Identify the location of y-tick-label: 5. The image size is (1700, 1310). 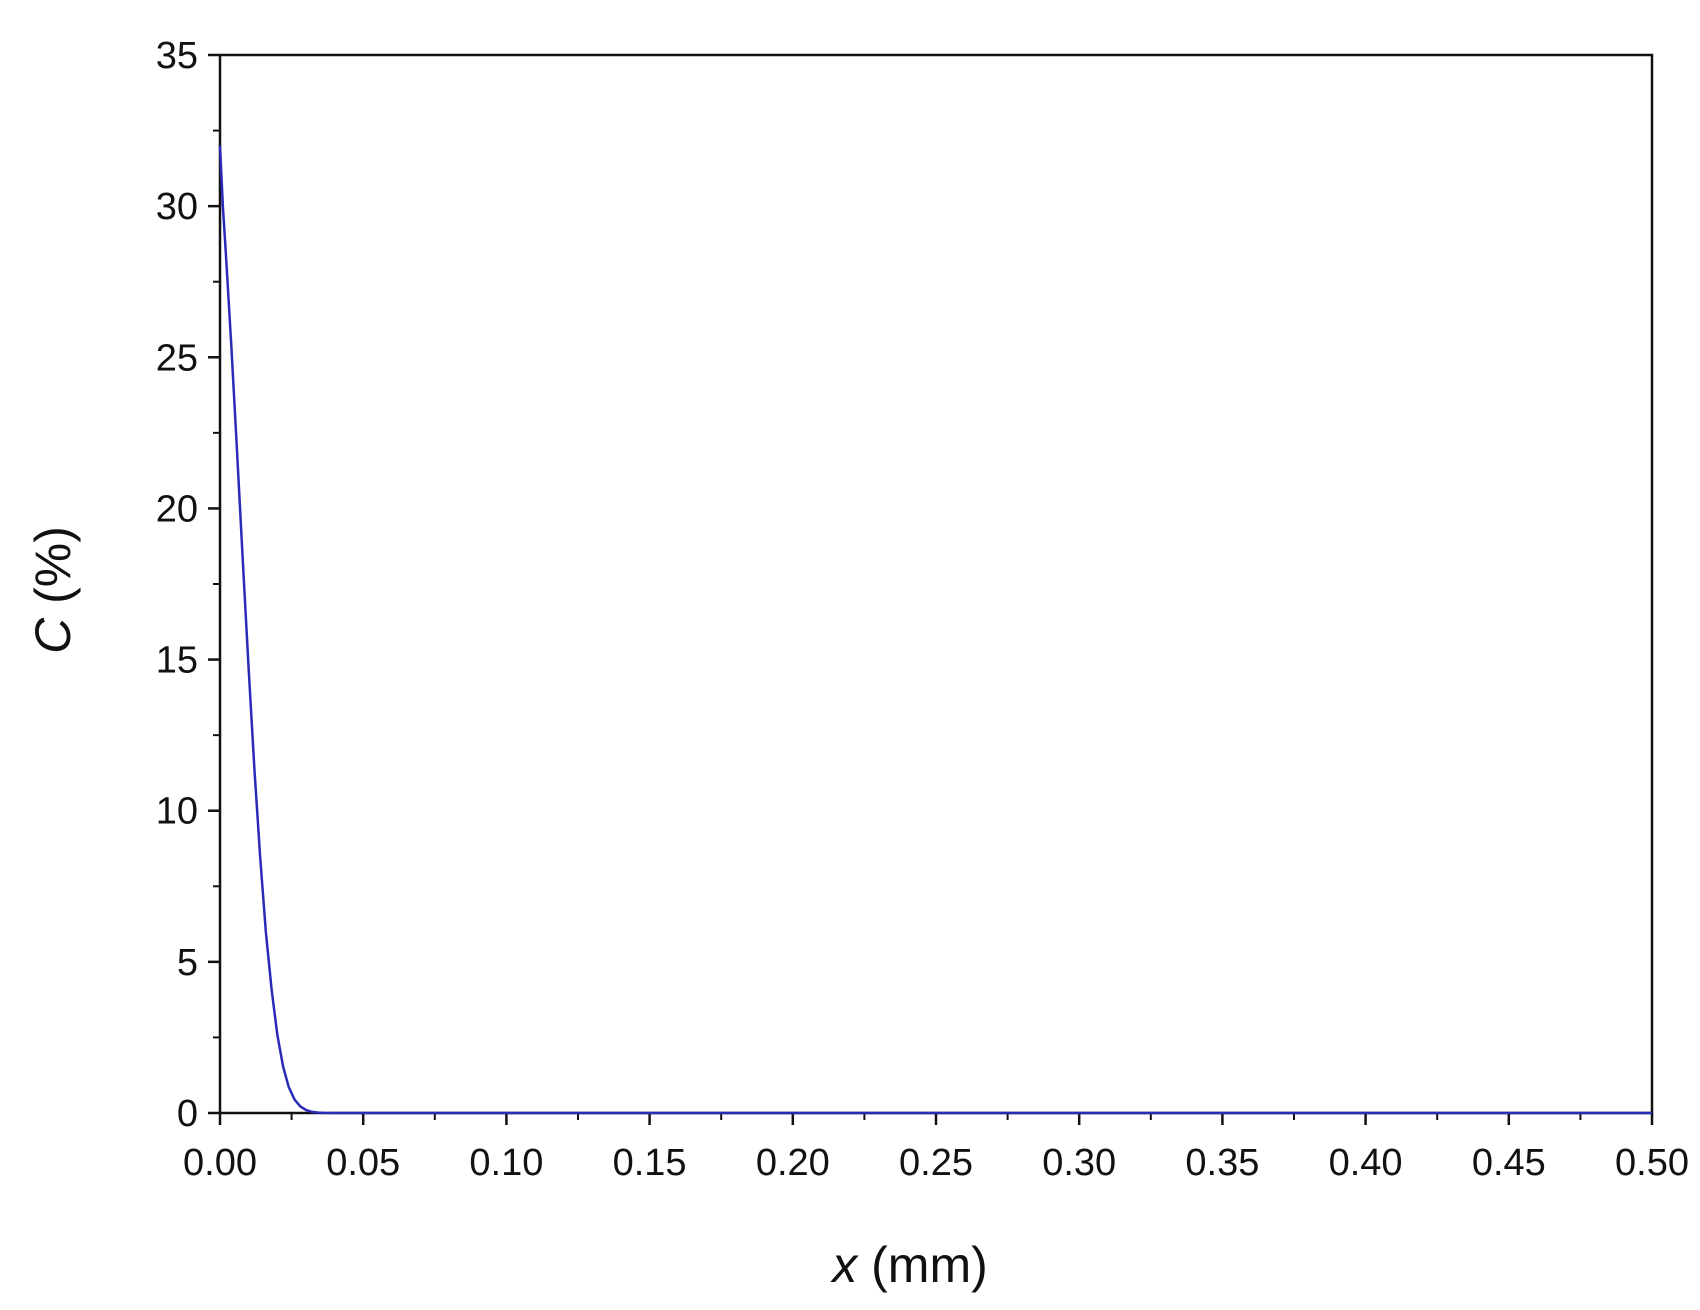
(187, 963).